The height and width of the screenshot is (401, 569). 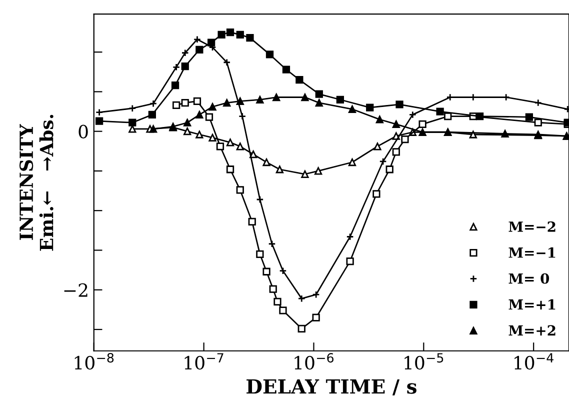 I want to click on legend-label: M=+2, so click(x=532, y=330).